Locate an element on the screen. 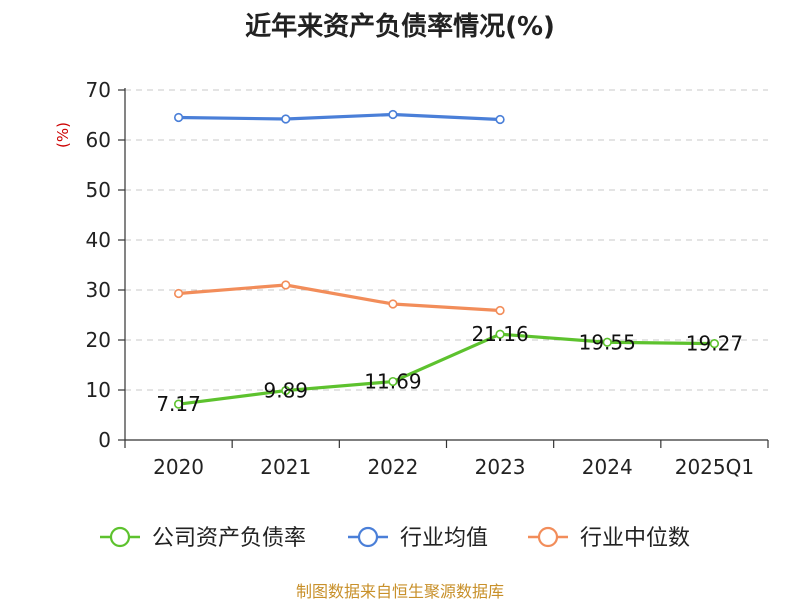 Image resolution: width=800 pixels, height=602 pixels. y-tick-label: 70 is located at coordinates (98, 90).